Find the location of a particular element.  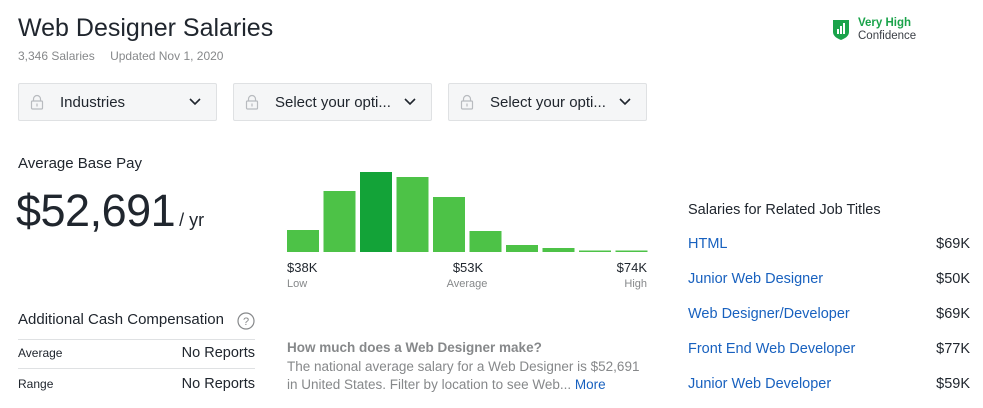

more-link: More is located at coordinates (590, 384).